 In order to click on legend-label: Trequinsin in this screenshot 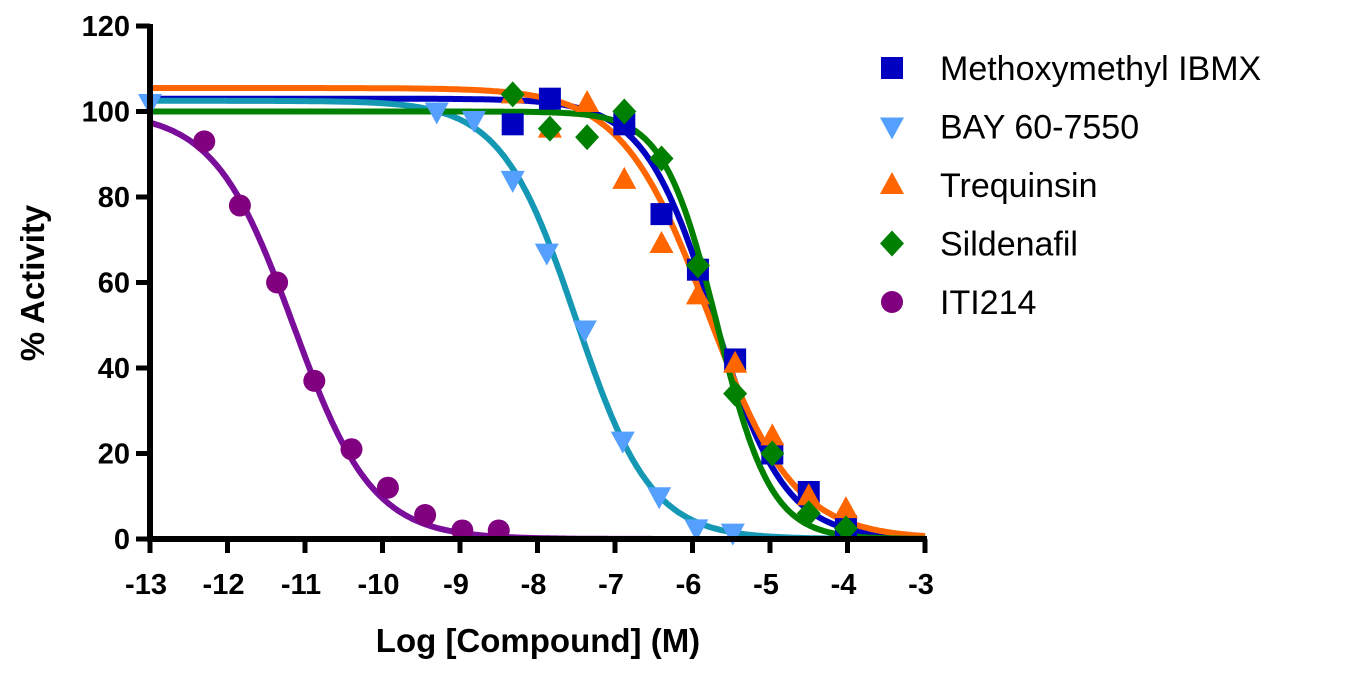, I will do `click(1018, 186)`.